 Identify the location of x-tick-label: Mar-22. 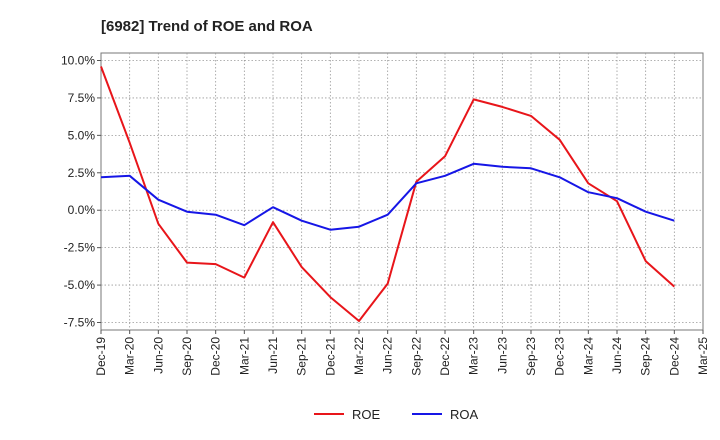
(359, 356).